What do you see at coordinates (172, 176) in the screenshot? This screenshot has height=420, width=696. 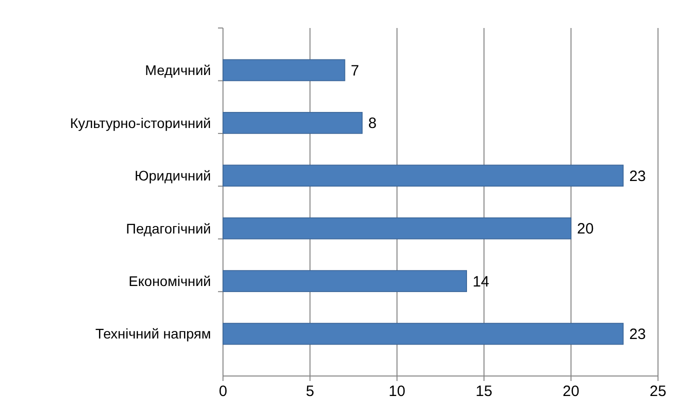 I see `y-tick-label: Юридичний` at bounding box center [172, 176].